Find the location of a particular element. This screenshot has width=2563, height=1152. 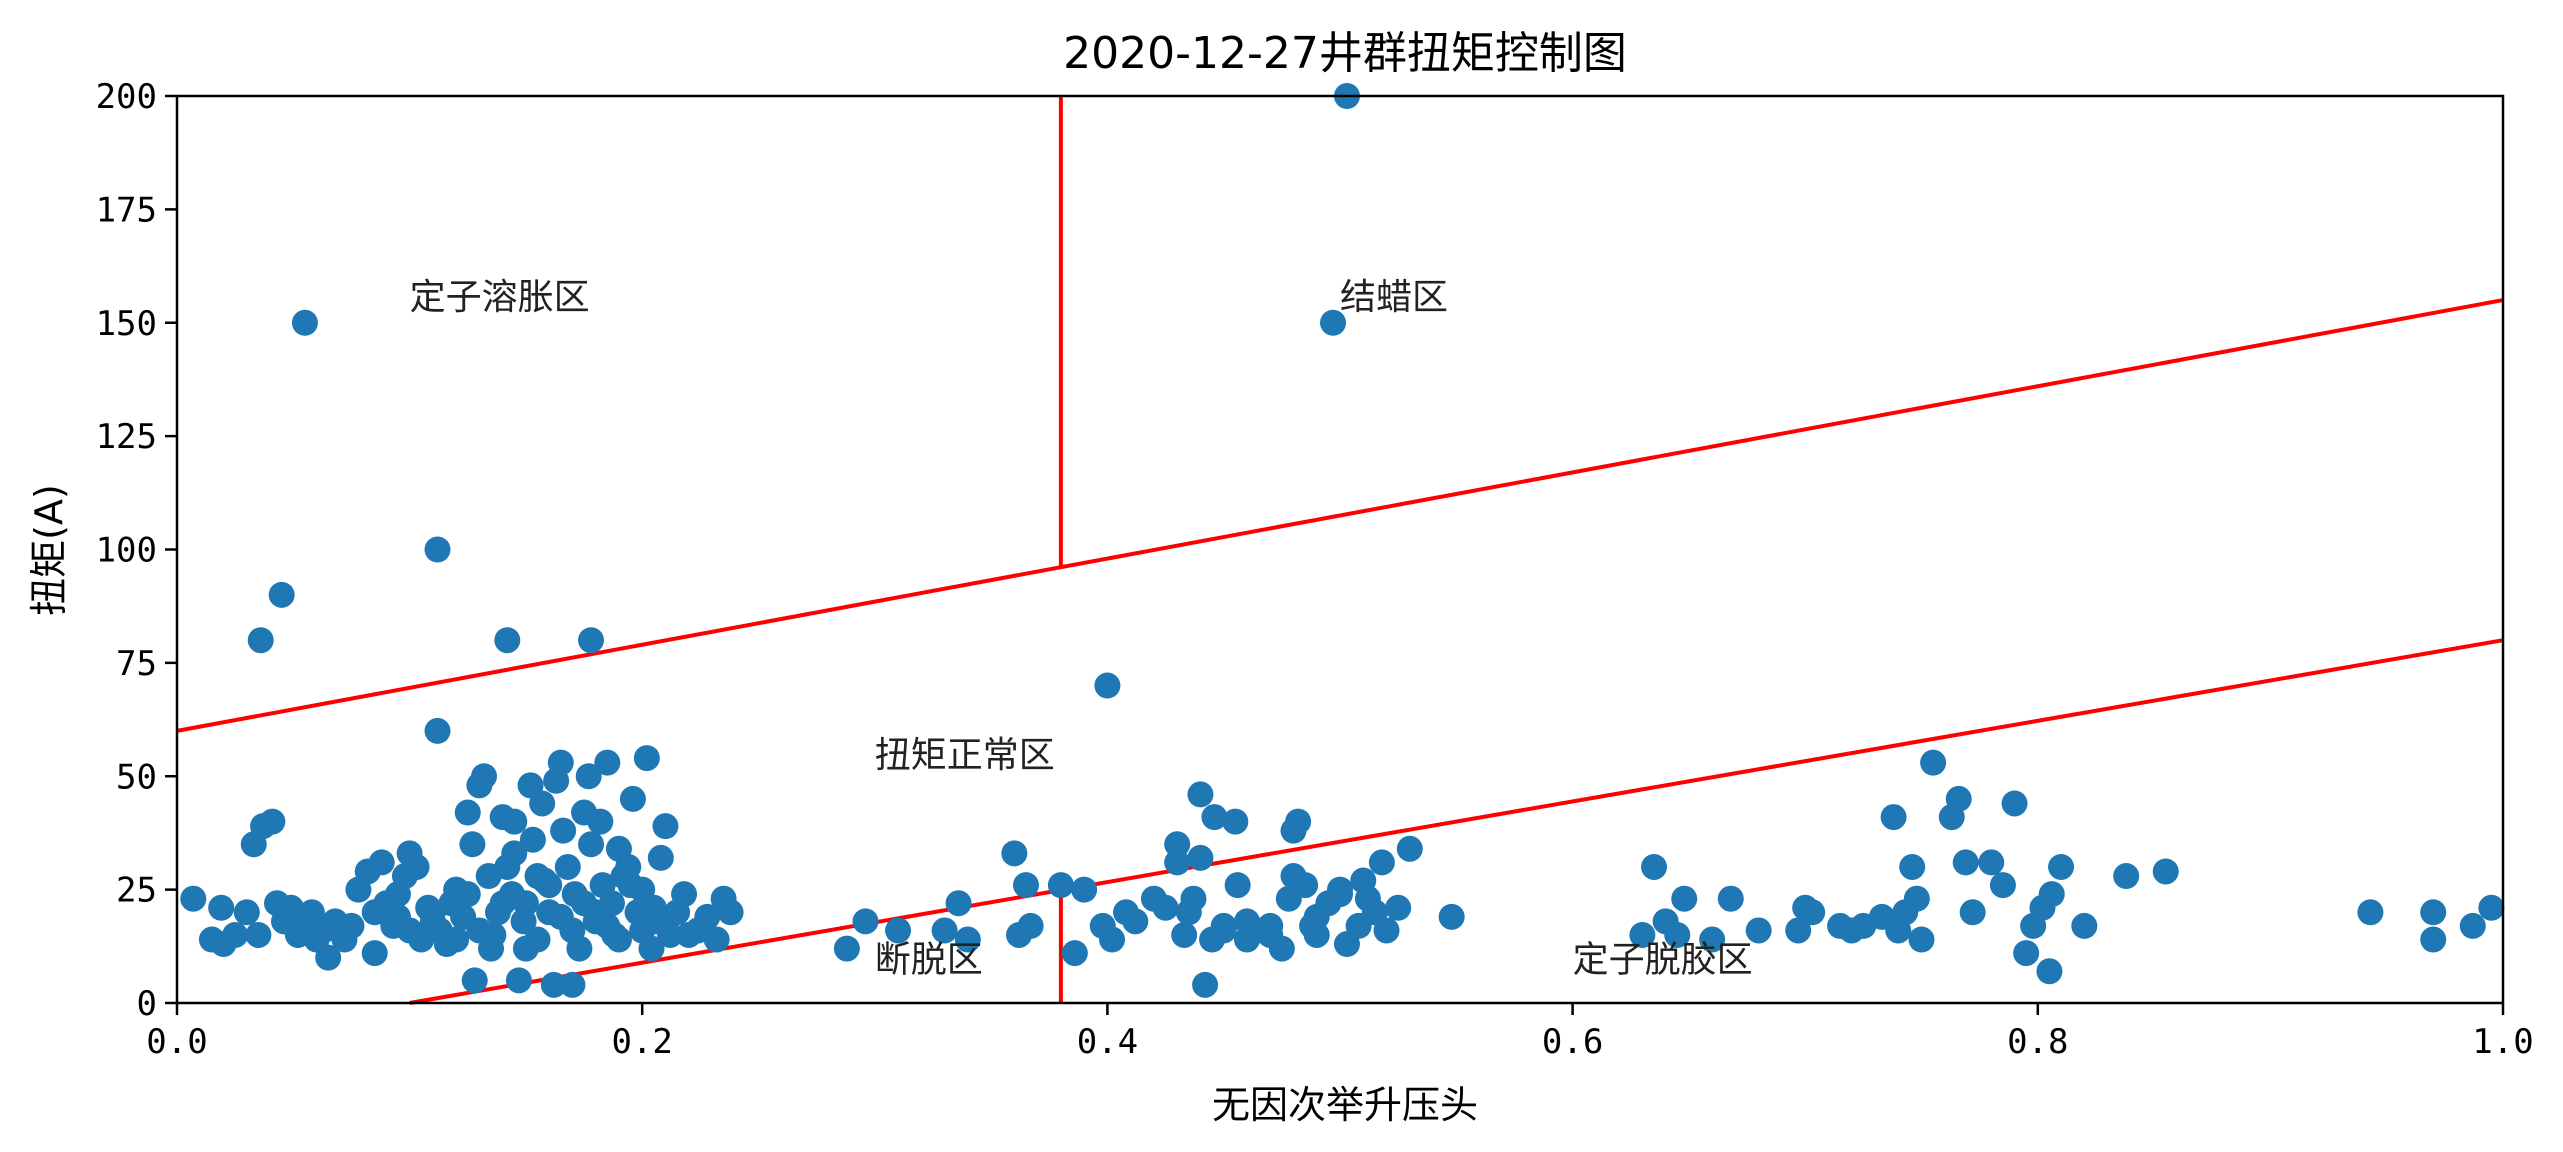

x-tick-label: 0.6 is located at coordinates (1572, 1042).